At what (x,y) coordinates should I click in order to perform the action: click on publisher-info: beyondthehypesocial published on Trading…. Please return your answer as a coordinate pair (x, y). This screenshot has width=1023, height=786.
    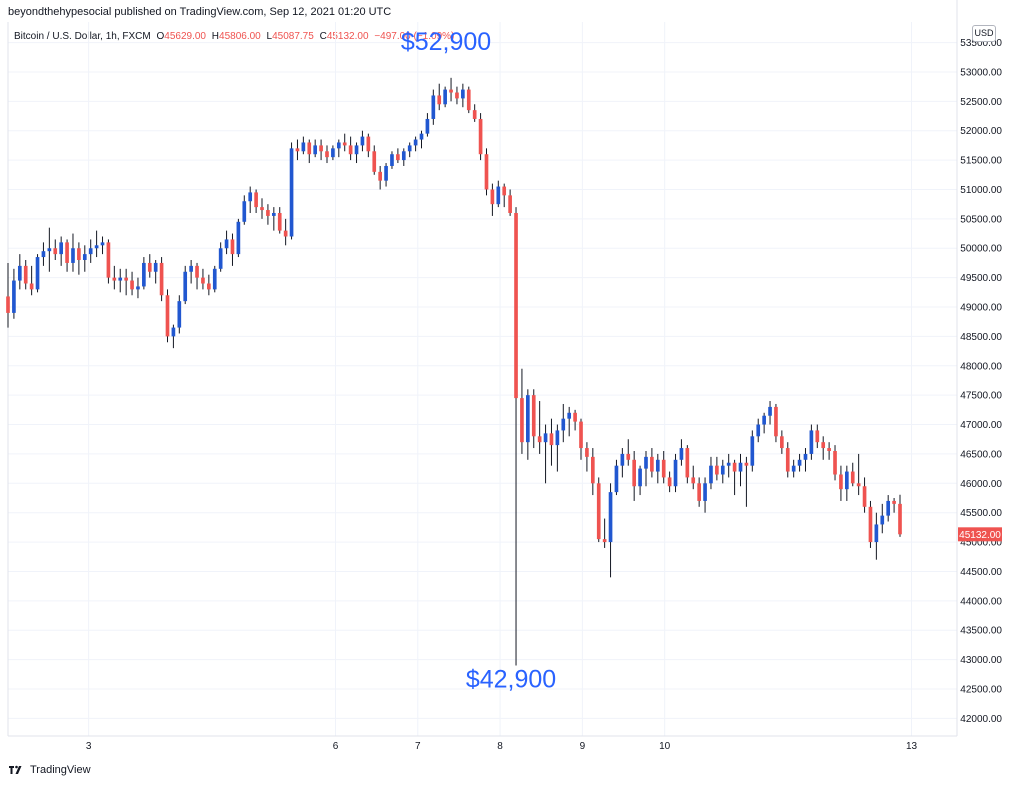
    Looking at the image, I should click on (200, 12).